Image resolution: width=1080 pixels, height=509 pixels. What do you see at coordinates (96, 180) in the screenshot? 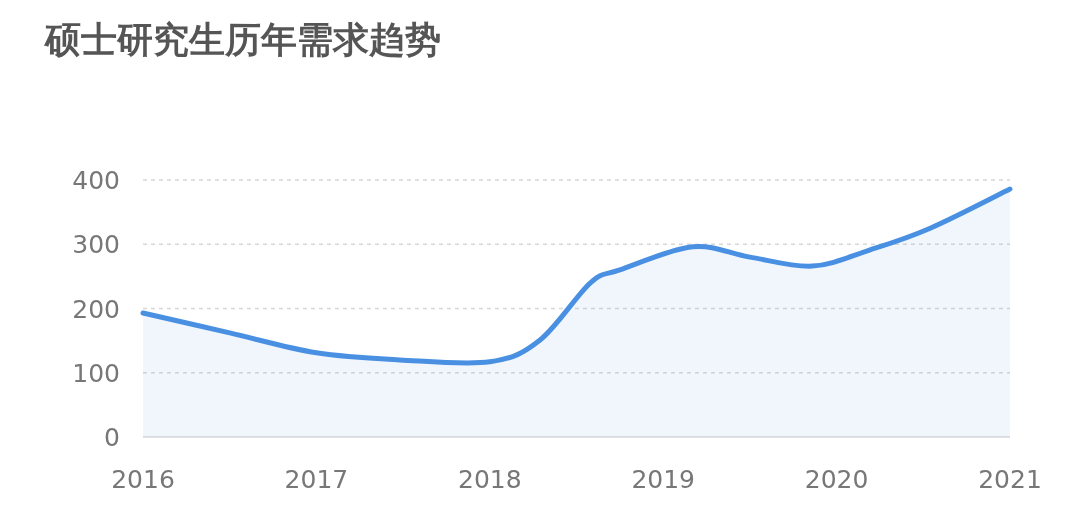
I see `y-tick-label: 400` at bounding box center [96, 180].